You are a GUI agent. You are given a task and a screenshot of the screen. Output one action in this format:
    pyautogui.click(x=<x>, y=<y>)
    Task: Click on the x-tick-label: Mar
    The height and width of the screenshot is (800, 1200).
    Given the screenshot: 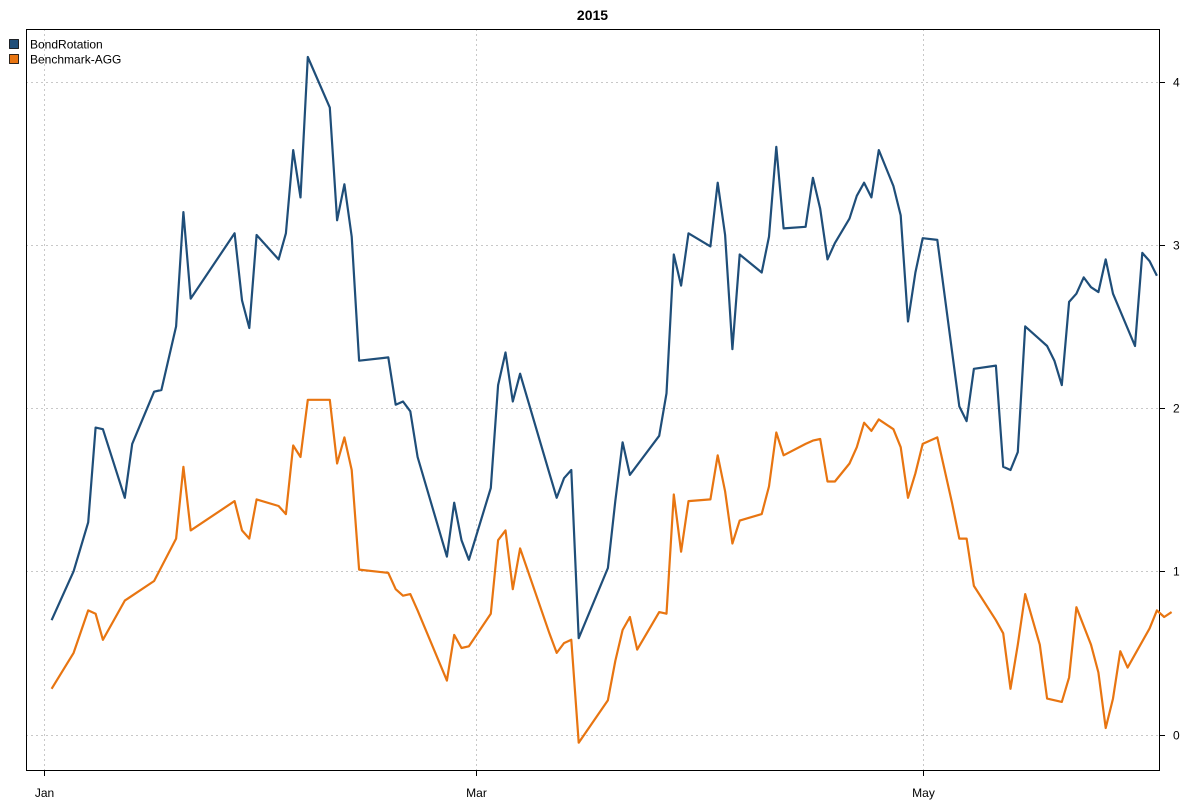 What is the action you would take?
    pyautogui.click(x=476, y=793)
    